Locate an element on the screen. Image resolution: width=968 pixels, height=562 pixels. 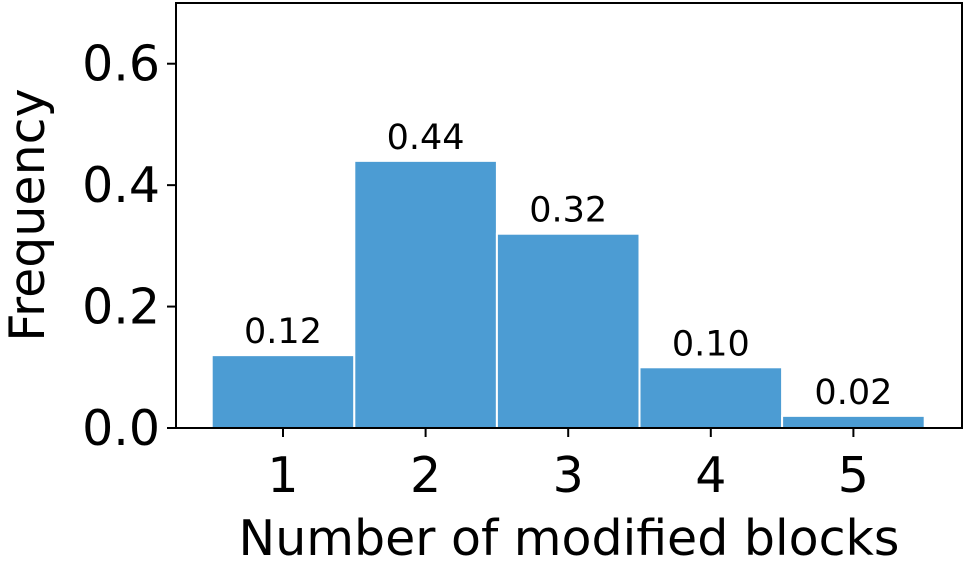
y-axis-label: Frequency is located at coordinates (28, 214).